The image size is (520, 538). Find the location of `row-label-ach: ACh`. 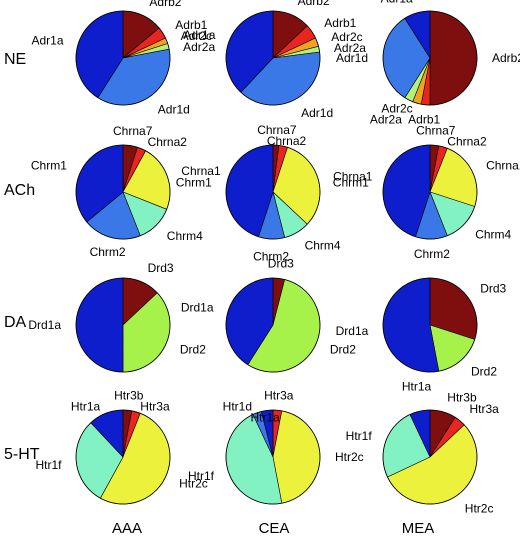

row-label-ach: ACh is located at coordinates (20, 190).